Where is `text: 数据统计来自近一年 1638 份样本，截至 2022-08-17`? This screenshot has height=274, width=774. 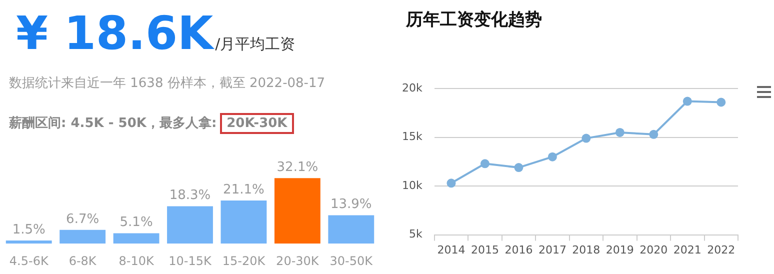 text: 数据统计来自近一年 1638 份样本，截至 2022-08-17 is located at coordinates (167, 83).